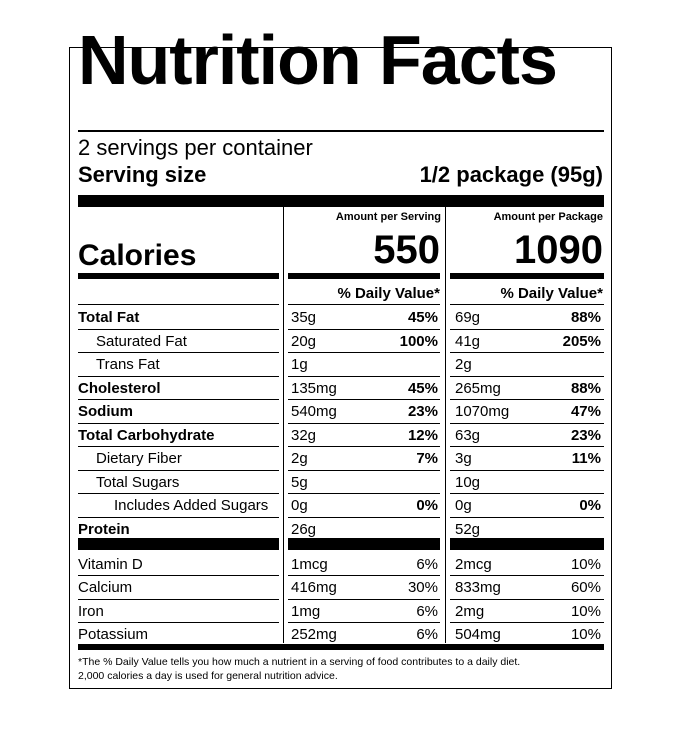 This screenshot has height=739, width=681. What do you see at coordinates (304, 435) in the screenshot?
I see `serving-amount: 32g` at bounding box center [304, 435].